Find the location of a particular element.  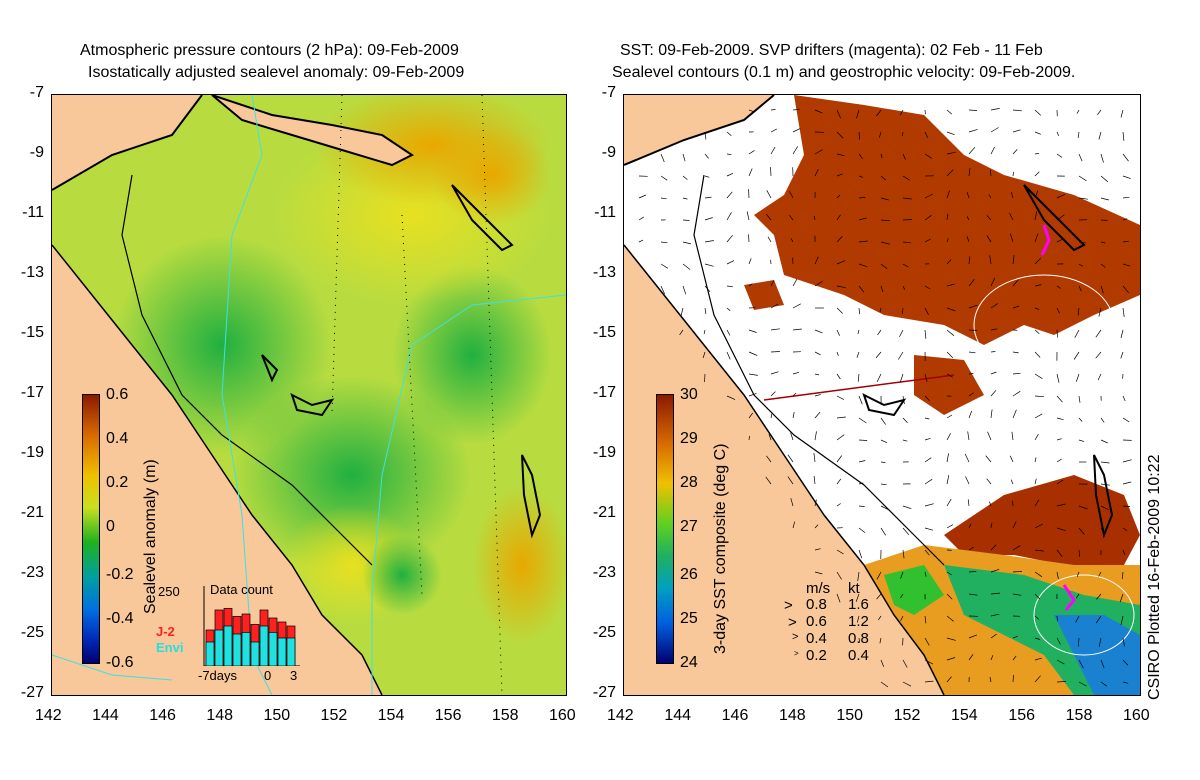

sst-png-land is located at coordinates (699, 130).